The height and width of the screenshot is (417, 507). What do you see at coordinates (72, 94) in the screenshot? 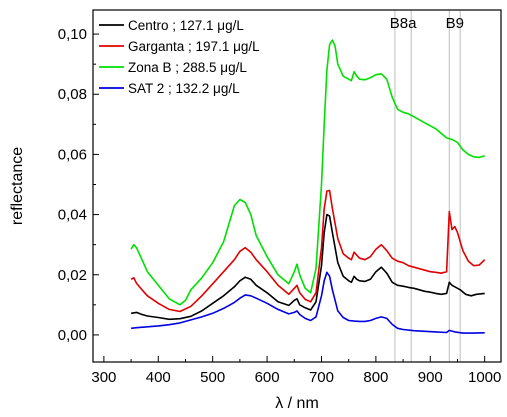
I see `y-tick-label: 0,08` at bounding box center [72, 94].